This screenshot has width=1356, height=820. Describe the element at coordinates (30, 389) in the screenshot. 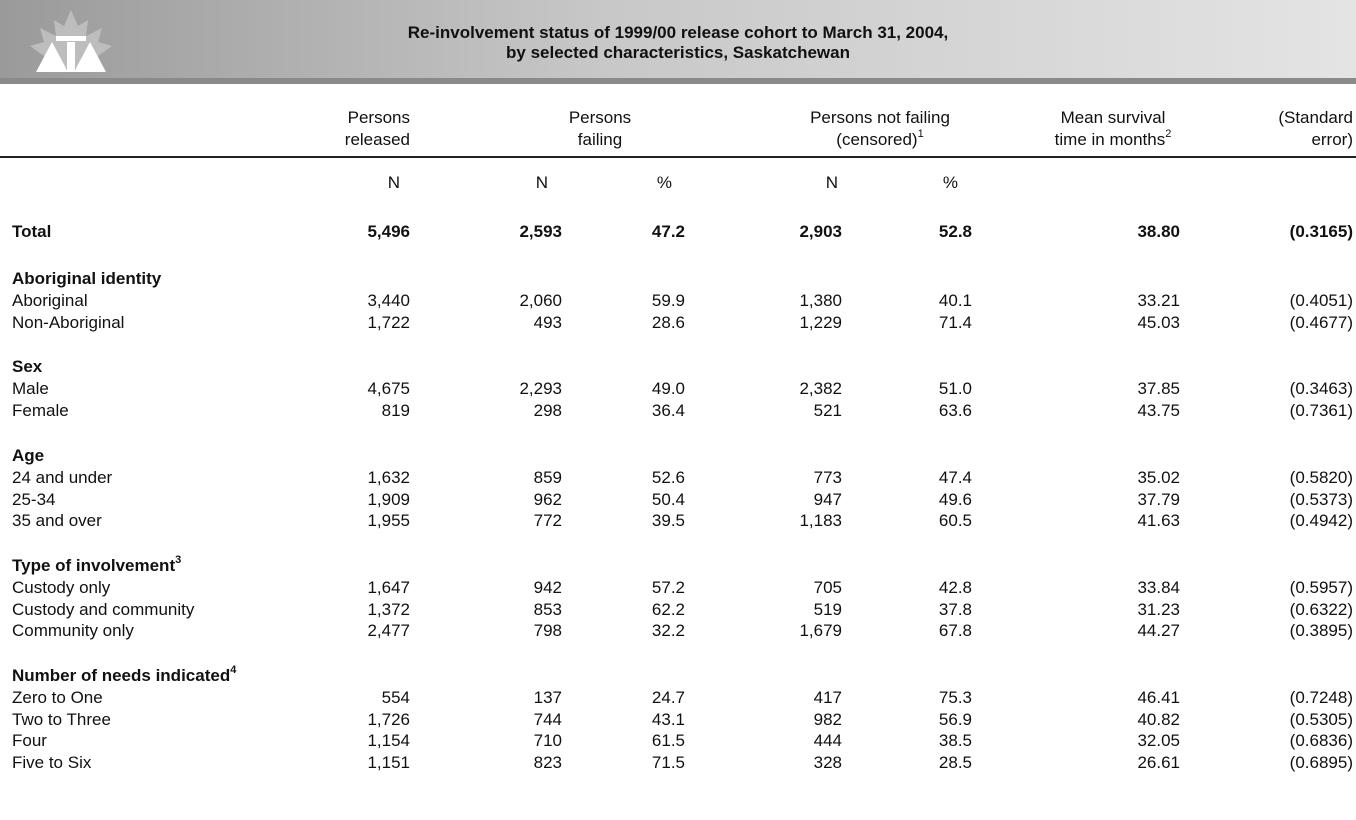

I see `row-label: Male` at that location.